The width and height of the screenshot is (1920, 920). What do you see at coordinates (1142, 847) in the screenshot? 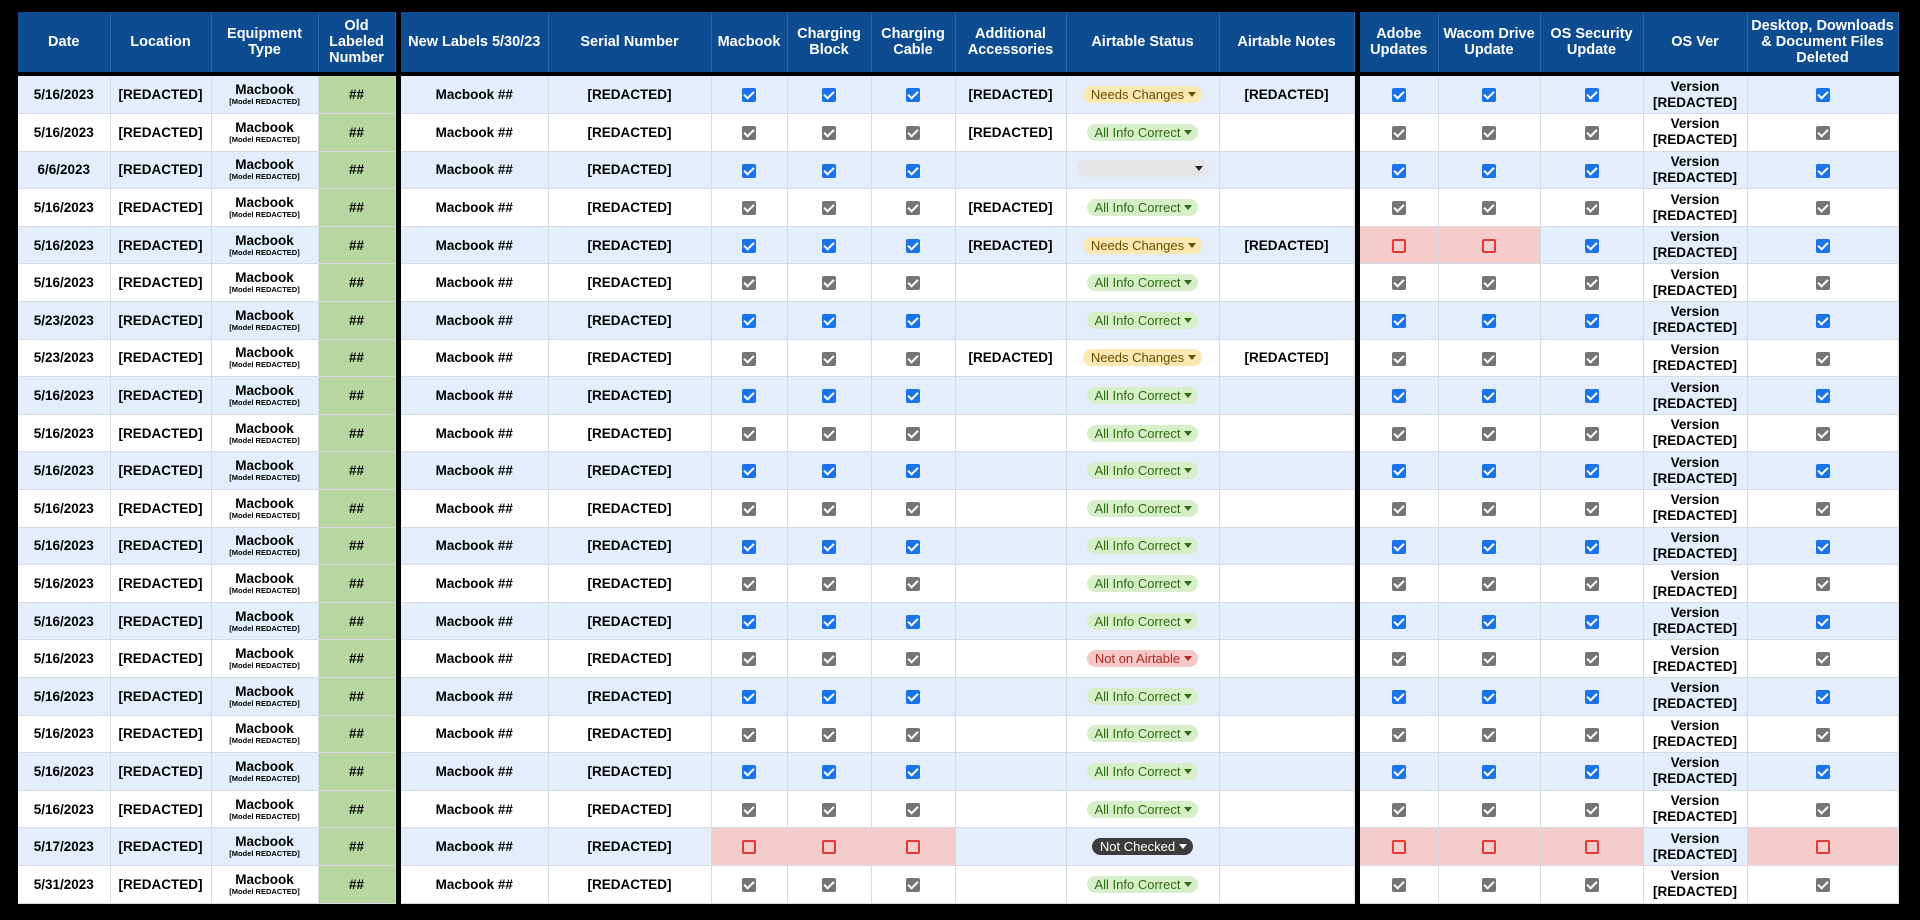
I see `airtable-status-dropdown: Not Checked` at bounding box center [1142, 847].